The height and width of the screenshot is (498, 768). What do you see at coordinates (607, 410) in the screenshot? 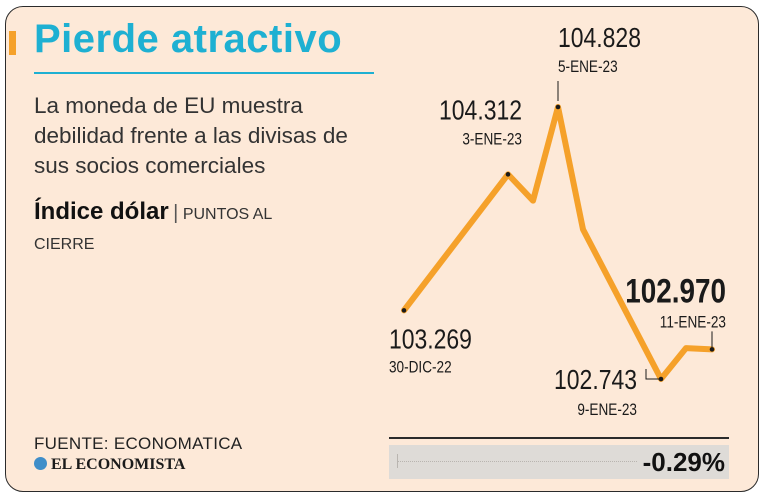
I see `data-label-date: 9-ENE-23` at bounding box center [607, 410].